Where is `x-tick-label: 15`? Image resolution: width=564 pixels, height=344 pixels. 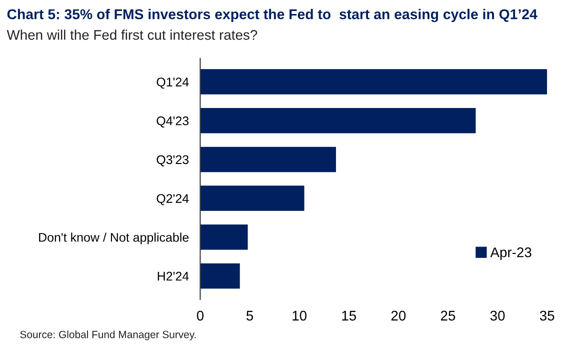
x-tick-label: 15 is located at coordinates (349, 315).